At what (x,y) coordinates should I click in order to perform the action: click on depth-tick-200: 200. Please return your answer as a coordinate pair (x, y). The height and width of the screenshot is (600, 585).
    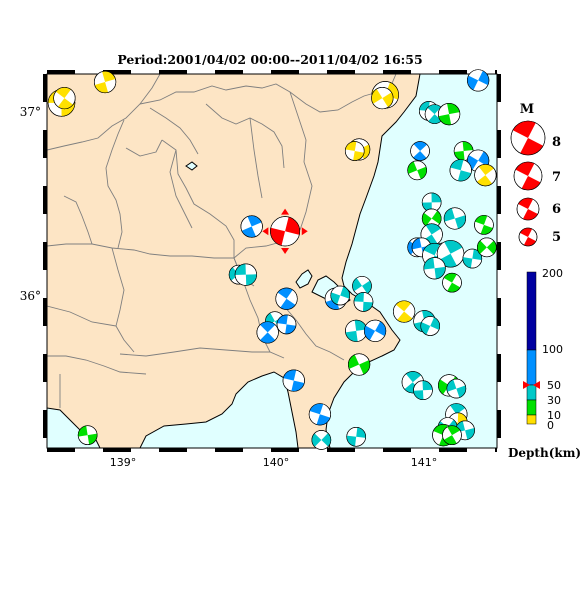
    Looking at the image, I should click on (552, 273).